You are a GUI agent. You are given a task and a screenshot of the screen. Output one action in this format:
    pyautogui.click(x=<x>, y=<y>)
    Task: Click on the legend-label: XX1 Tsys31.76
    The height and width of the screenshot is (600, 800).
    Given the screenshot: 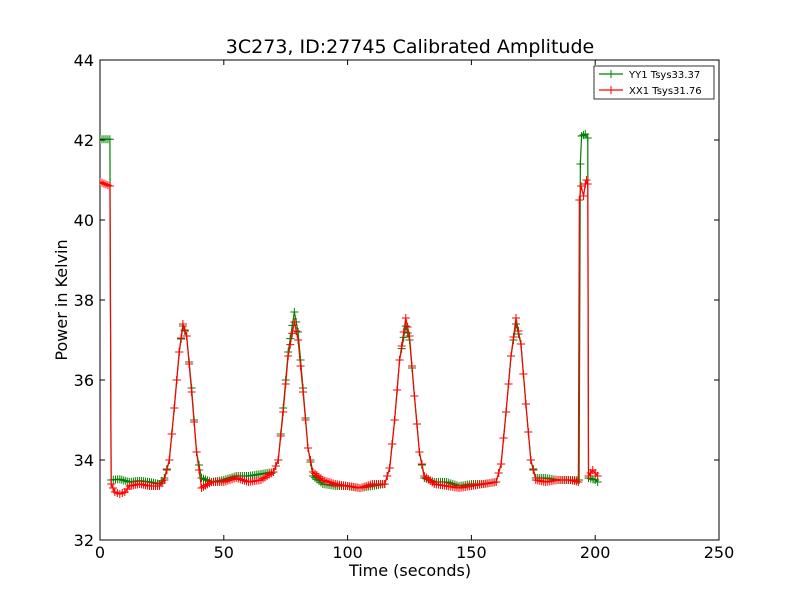 What is the action you would take?
    pyautogui.click(x=665, y=91)
    